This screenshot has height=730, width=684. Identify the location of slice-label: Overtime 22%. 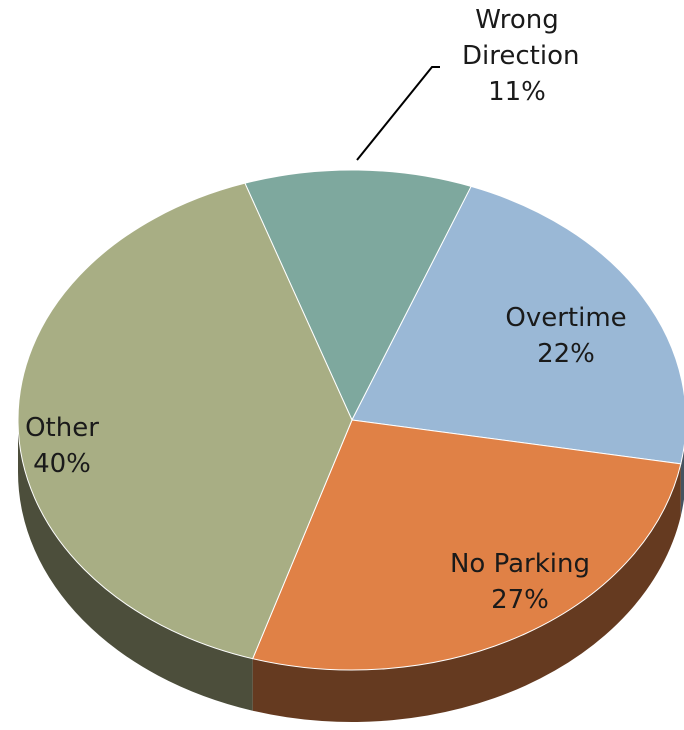
(565, 336).